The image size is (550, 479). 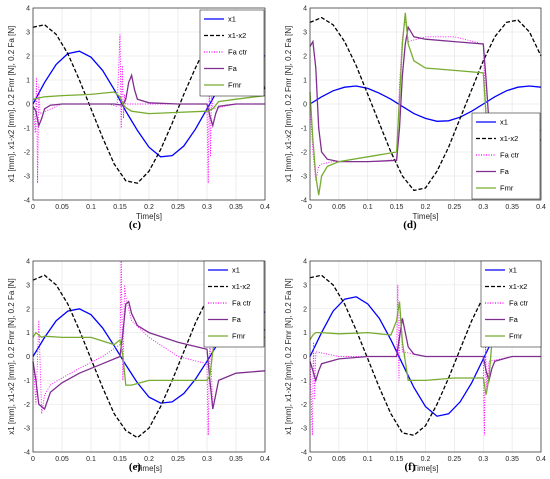 I want to click on series-x1-x2, so click(x=149, y=356).